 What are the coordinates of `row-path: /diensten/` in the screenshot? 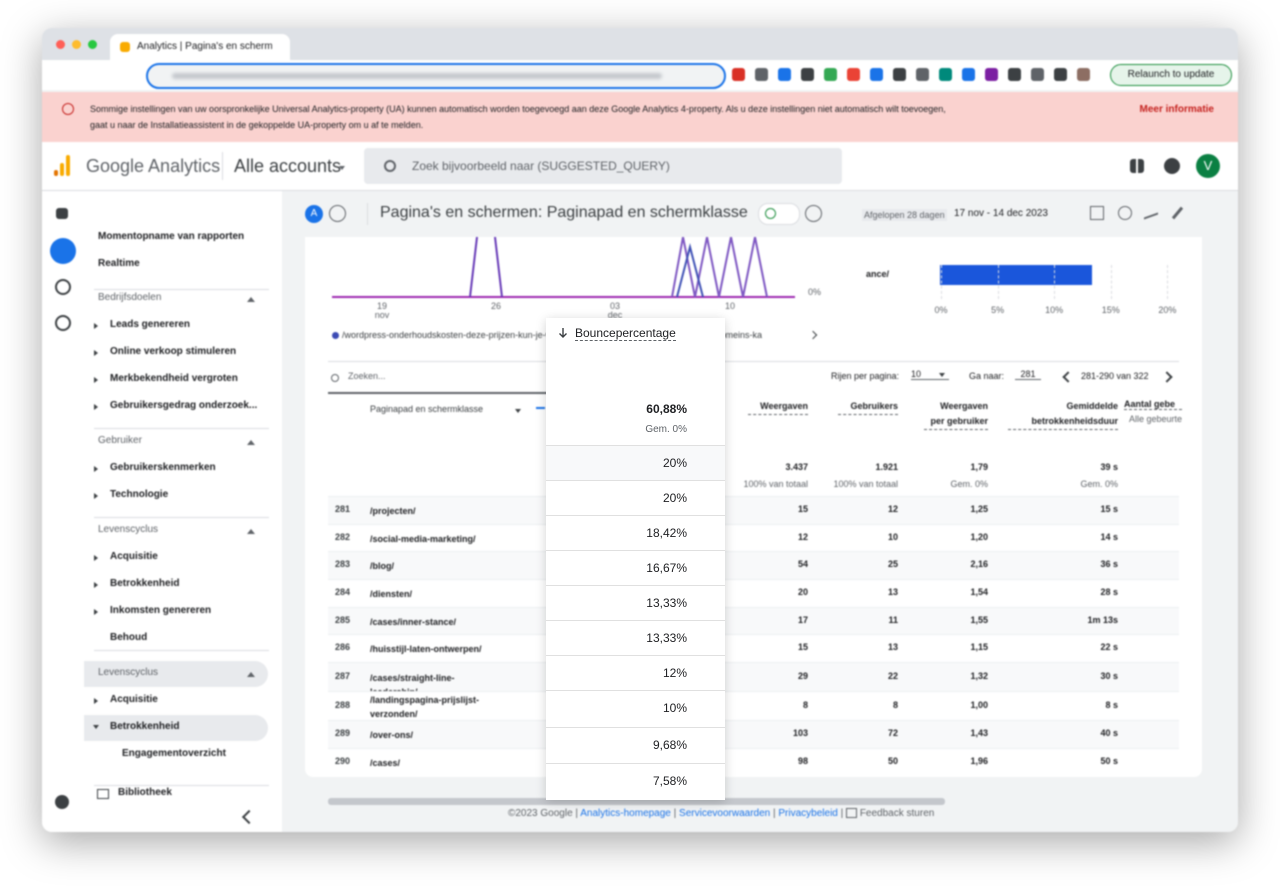 It's located at (391, 594).